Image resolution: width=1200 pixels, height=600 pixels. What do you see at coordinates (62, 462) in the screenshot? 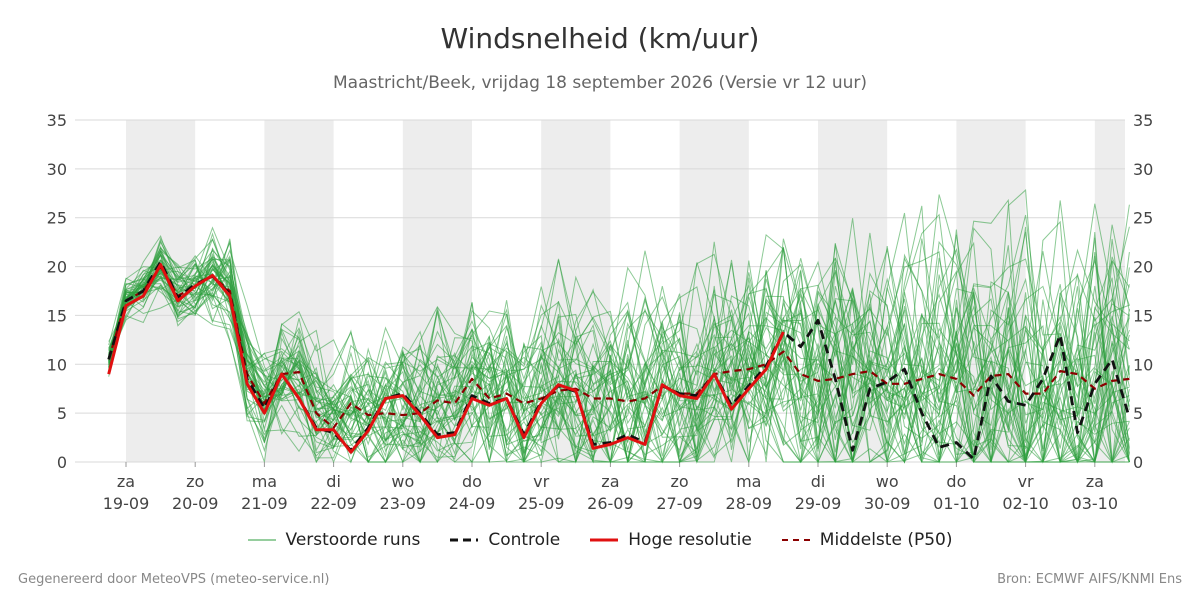
I see `y-tick-label-left: 0` at bounding box center [62, 462].